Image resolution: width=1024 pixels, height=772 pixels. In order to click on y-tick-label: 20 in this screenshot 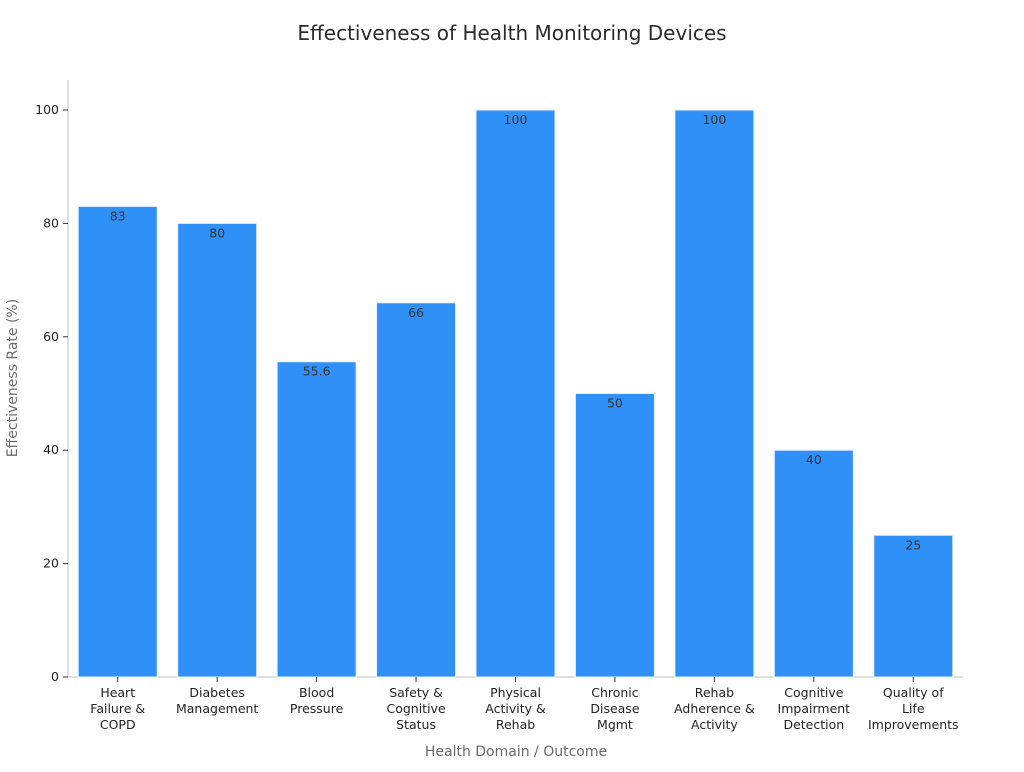, I will do `click(51, 563)`.